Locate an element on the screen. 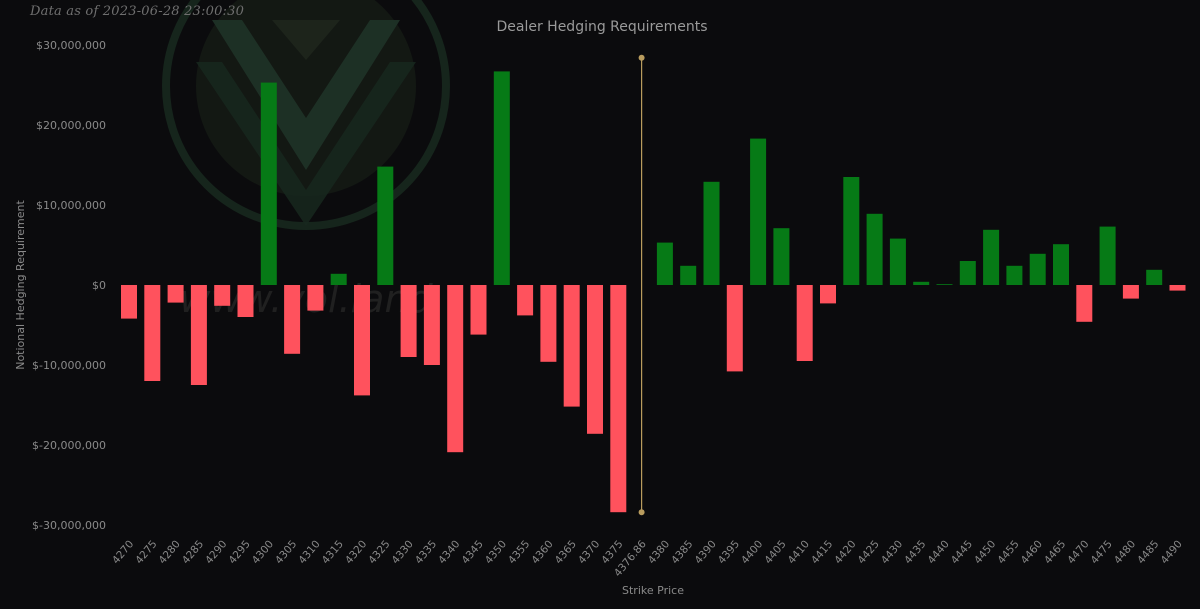  x-tick-label: 4410 is located at coordinates (799, 552).